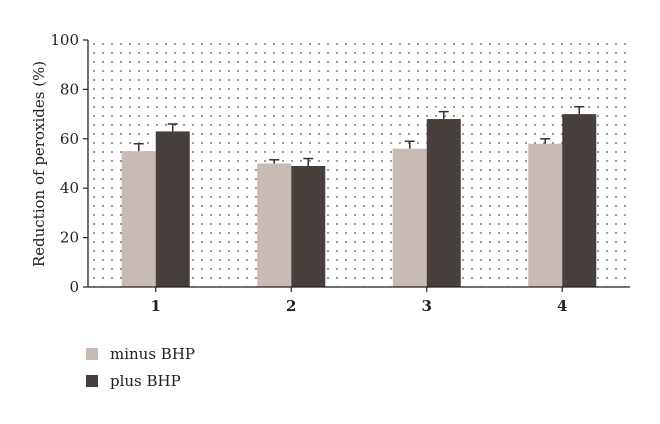 The height and width of the screenshot is (424, 660). I want to click on bar-cat3-series2, so click(443, 203).